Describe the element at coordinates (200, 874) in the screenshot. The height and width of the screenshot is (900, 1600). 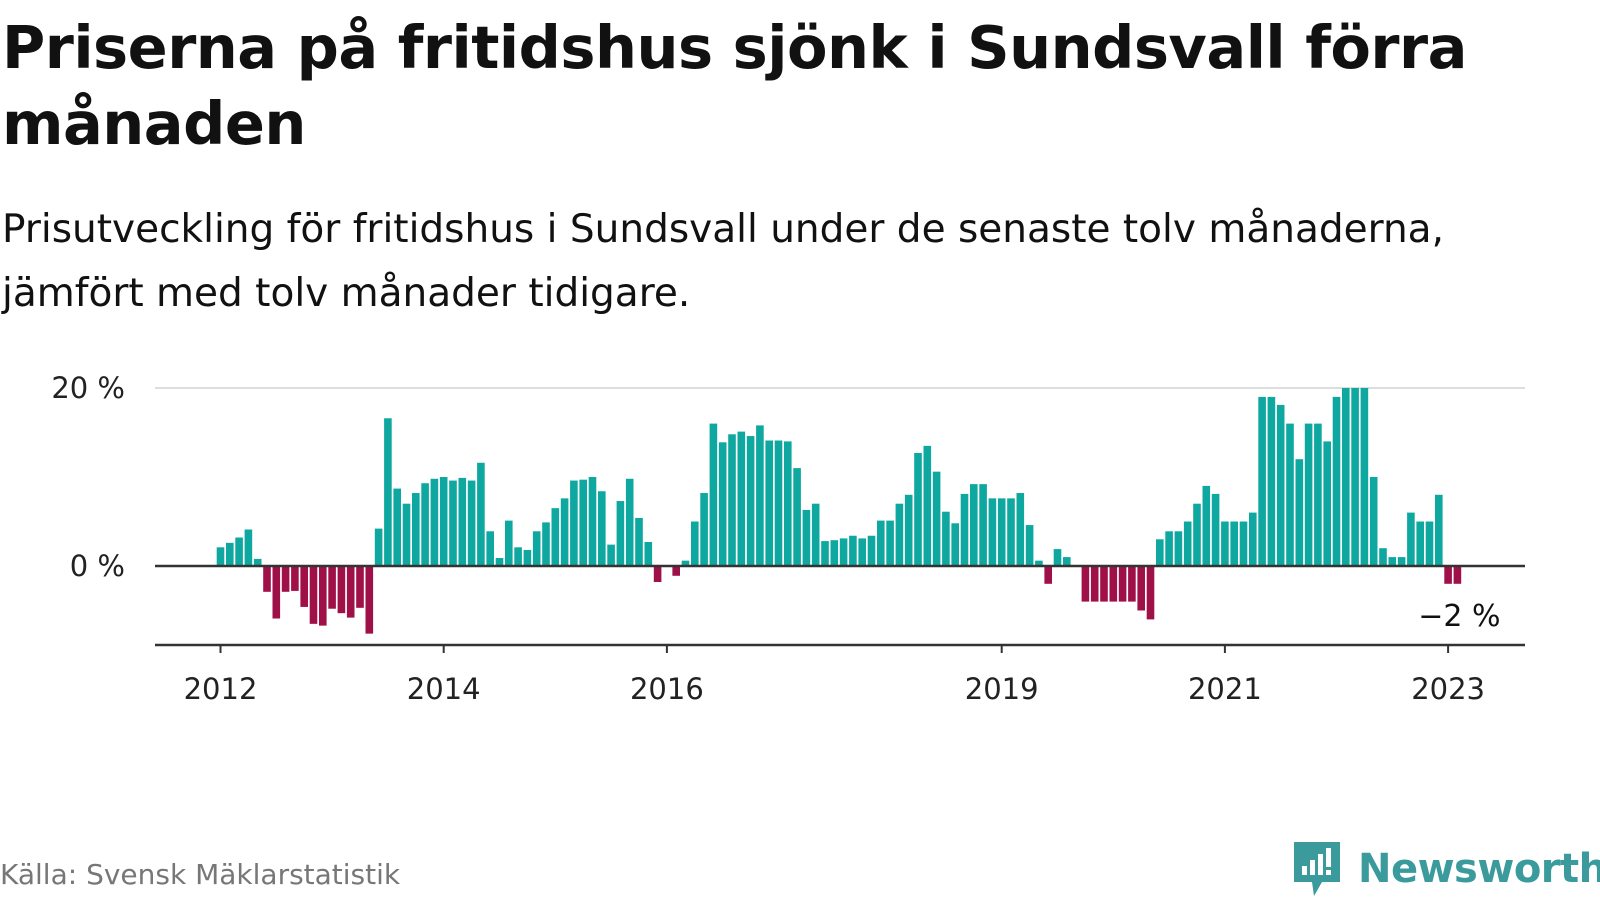
I see `source-note: Källa: Svensk Mäklarstatistik` at that location.